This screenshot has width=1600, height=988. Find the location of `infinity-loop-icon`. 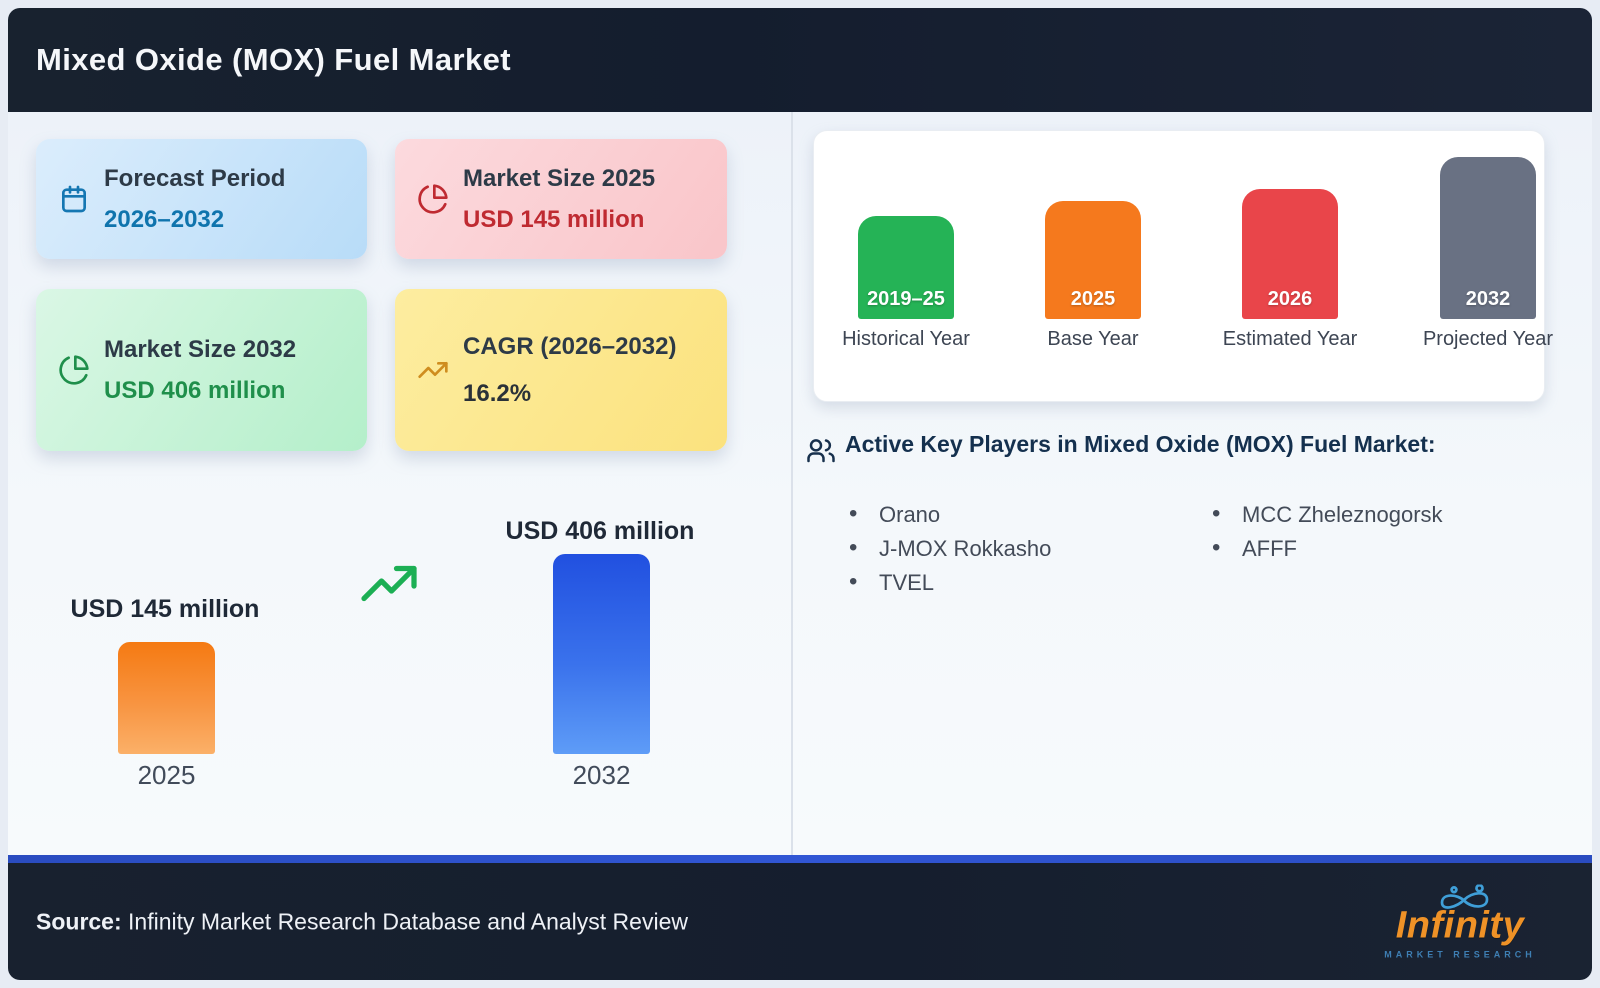

infinity-loop-icon is located at coordinates (1480, 899).